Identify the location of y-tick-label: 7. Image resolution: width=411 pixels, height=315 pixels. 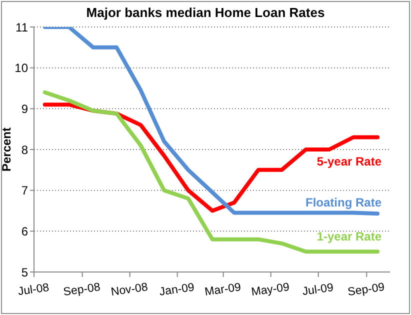
(24, 191).